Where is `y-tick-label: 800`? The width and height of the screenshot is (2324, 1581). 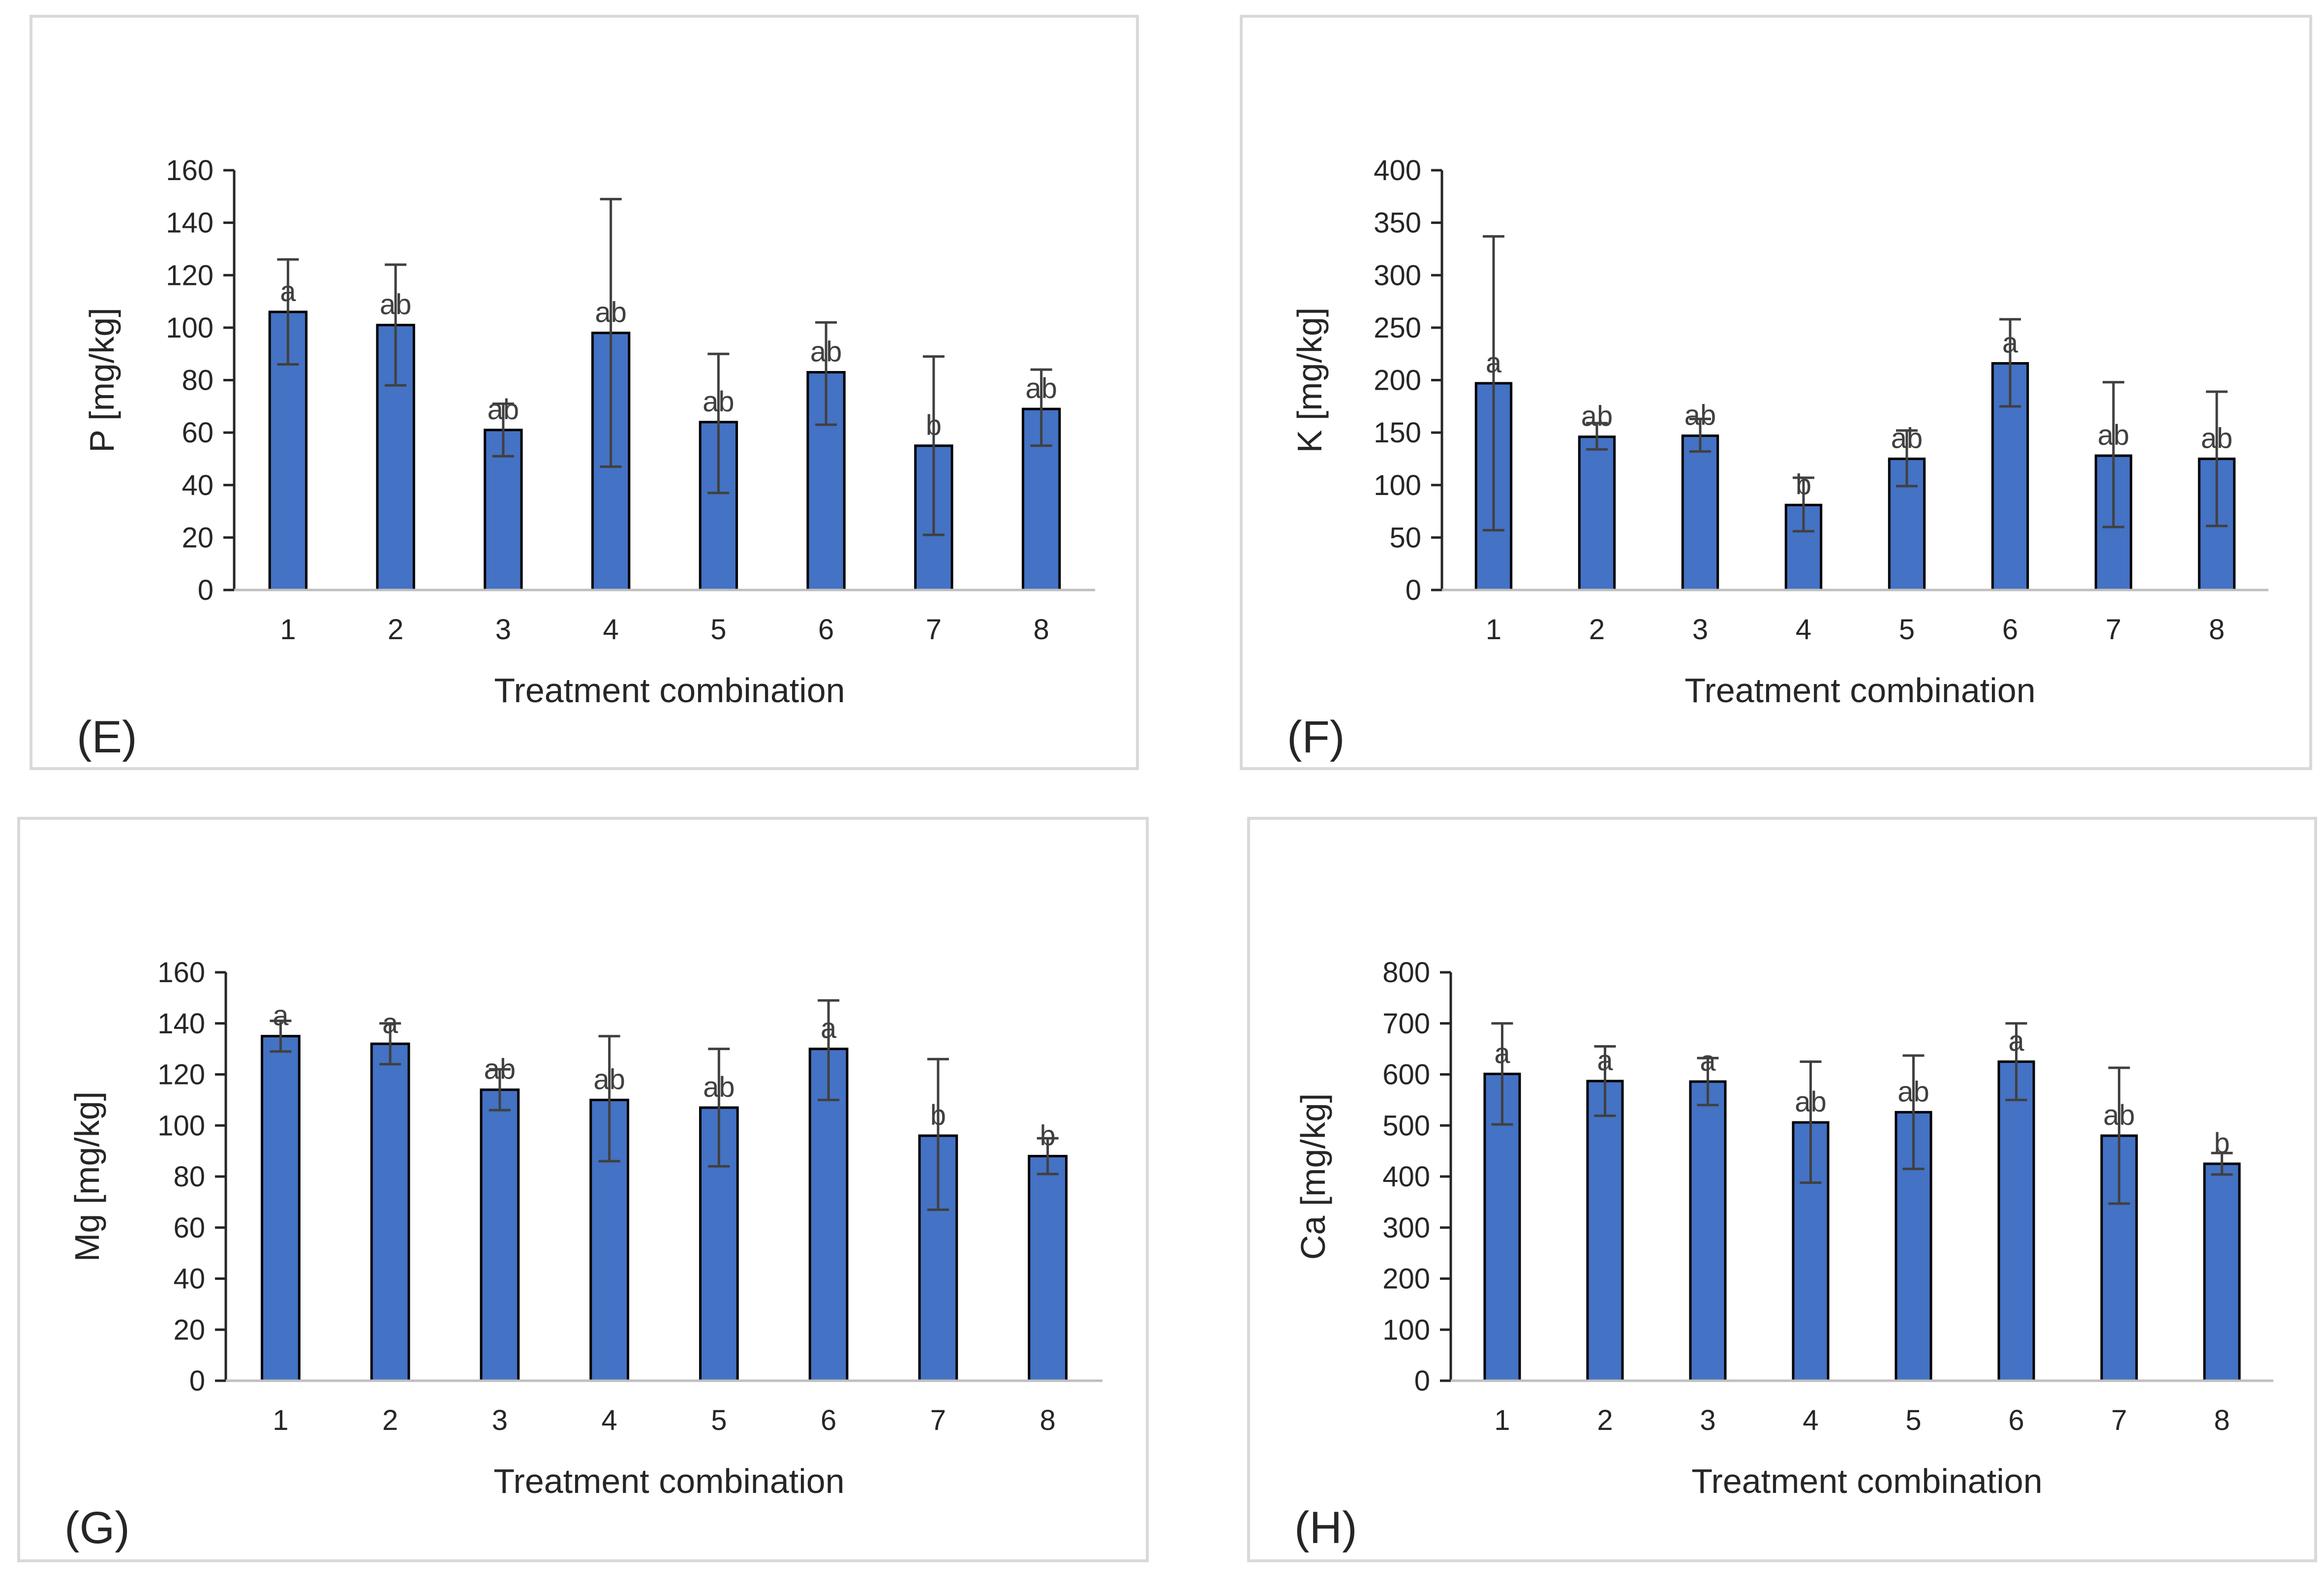
y-tick-label: 800 is located at coordinates (1406, 973).